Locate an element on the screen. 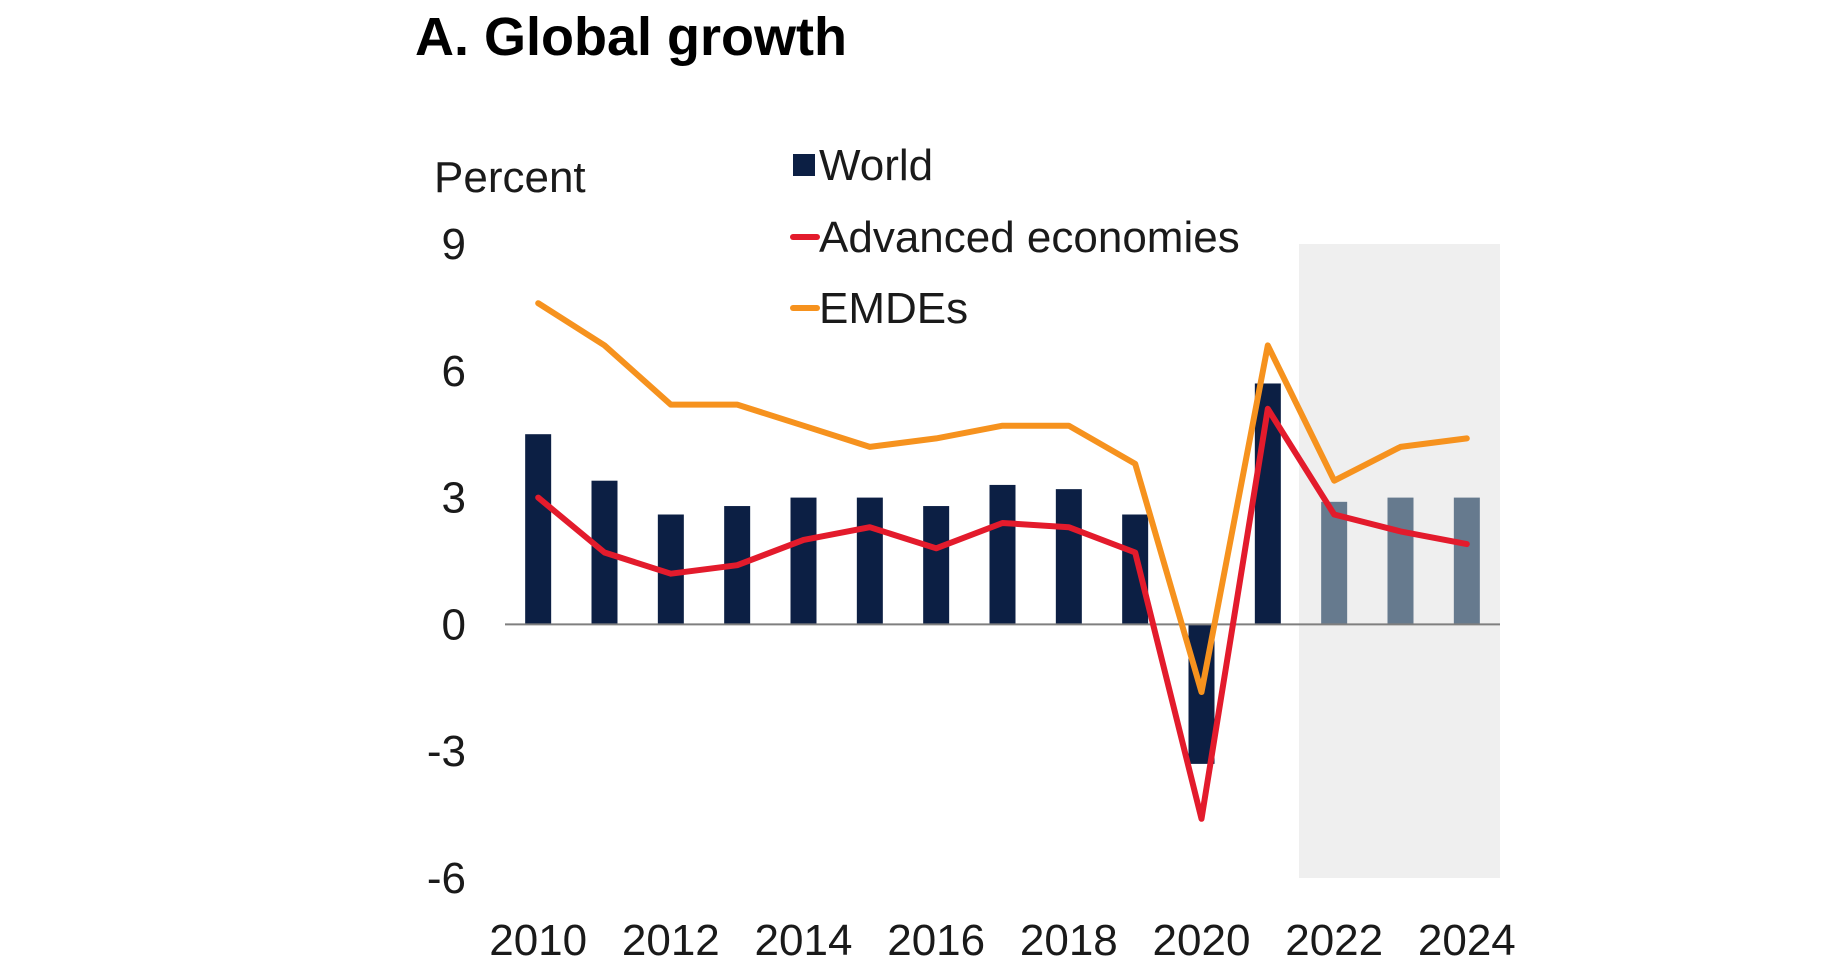  legend-swatch-world is located at coordinates (804, 165).